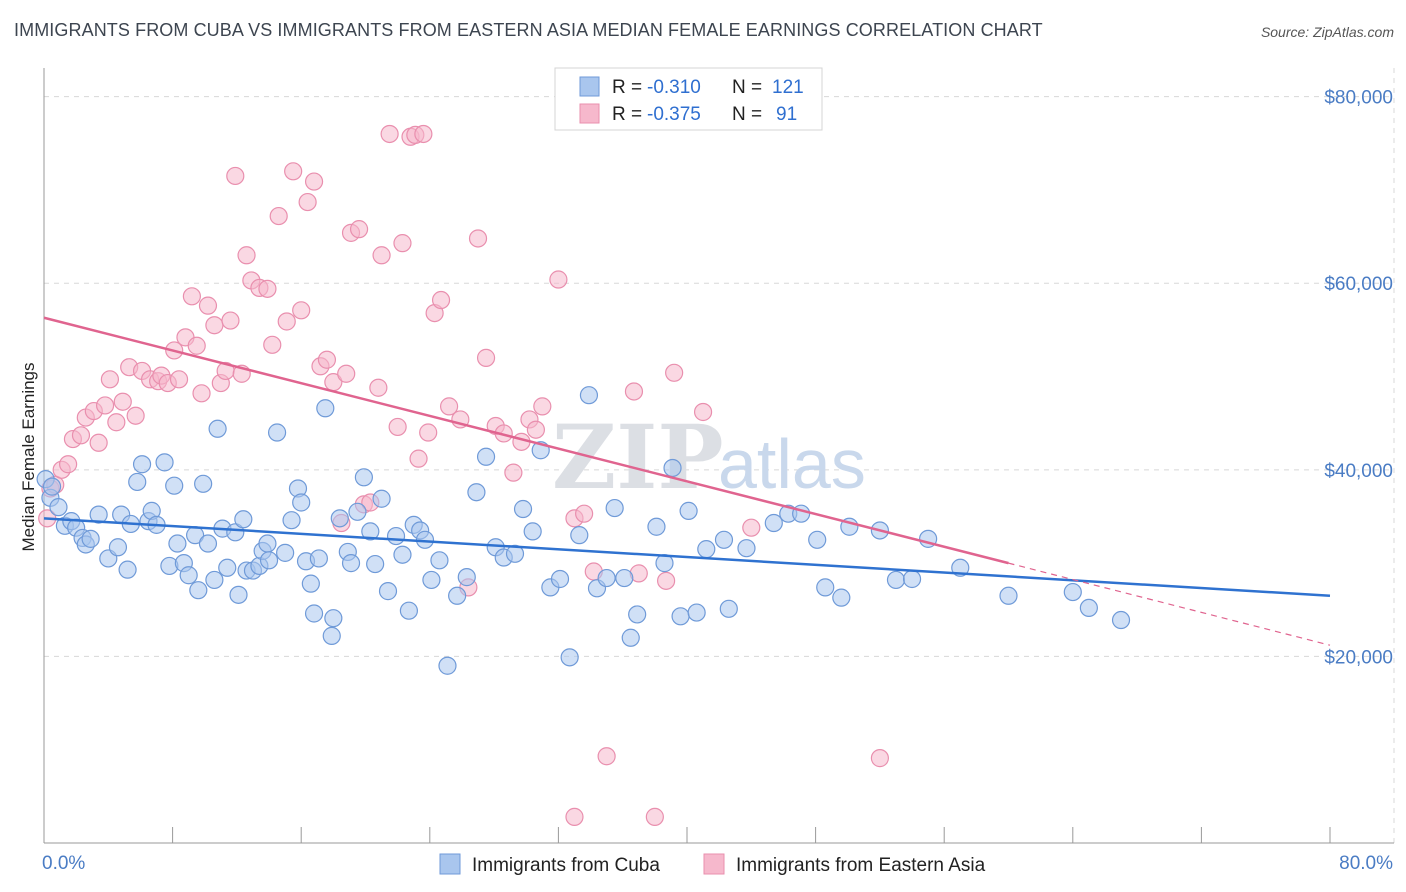 The image size is (1406, 892). What do you see at coordinates (63, 863) in the screenshot?
I see `x-tick-label-0: 0.0%` at bounding box center [63, 863].